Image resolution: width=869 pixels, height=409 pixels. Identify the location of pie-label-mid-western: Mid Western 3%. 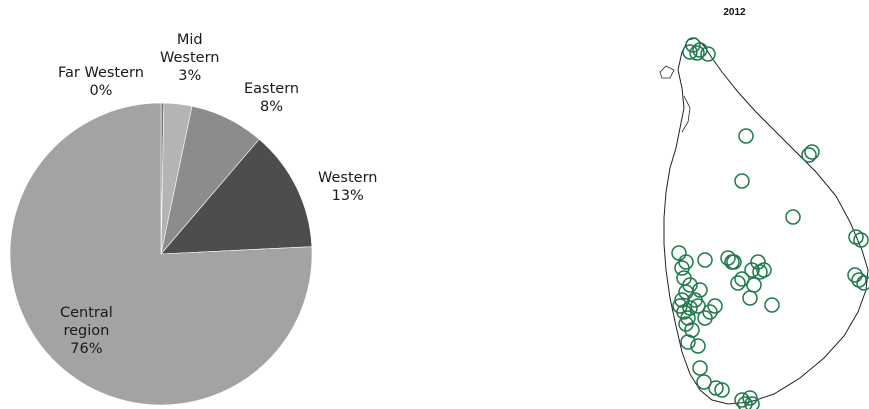
(190, 58).